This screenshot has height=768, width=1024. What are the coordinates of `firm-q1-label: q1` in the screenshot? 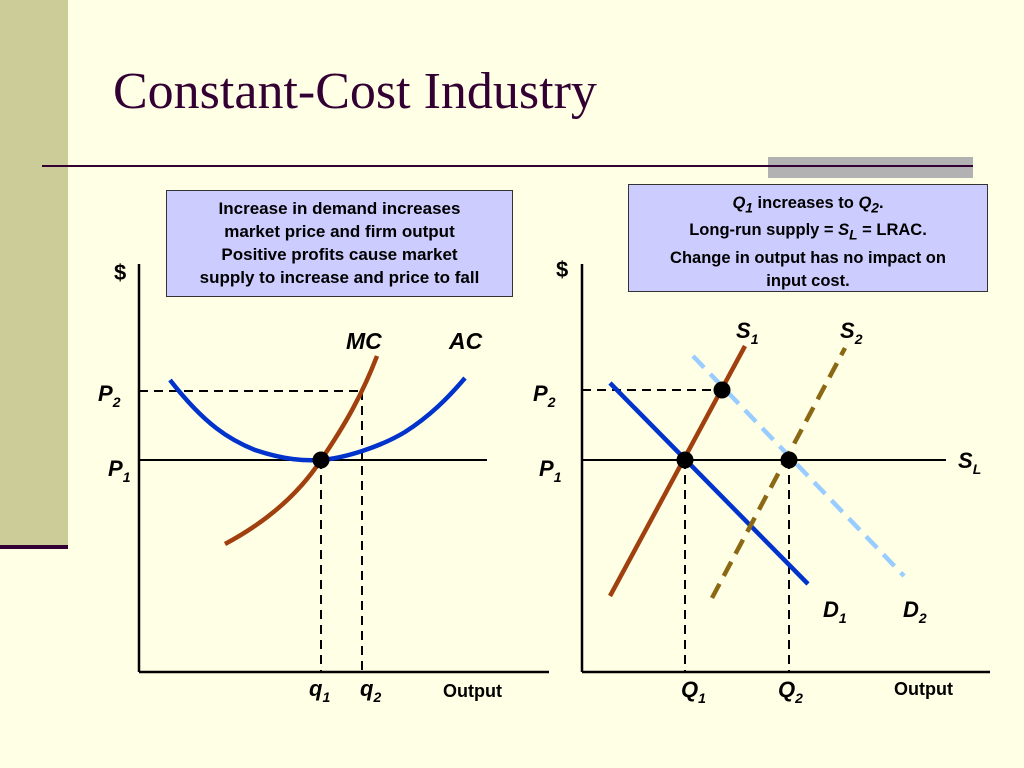 It's located at (319, 690).